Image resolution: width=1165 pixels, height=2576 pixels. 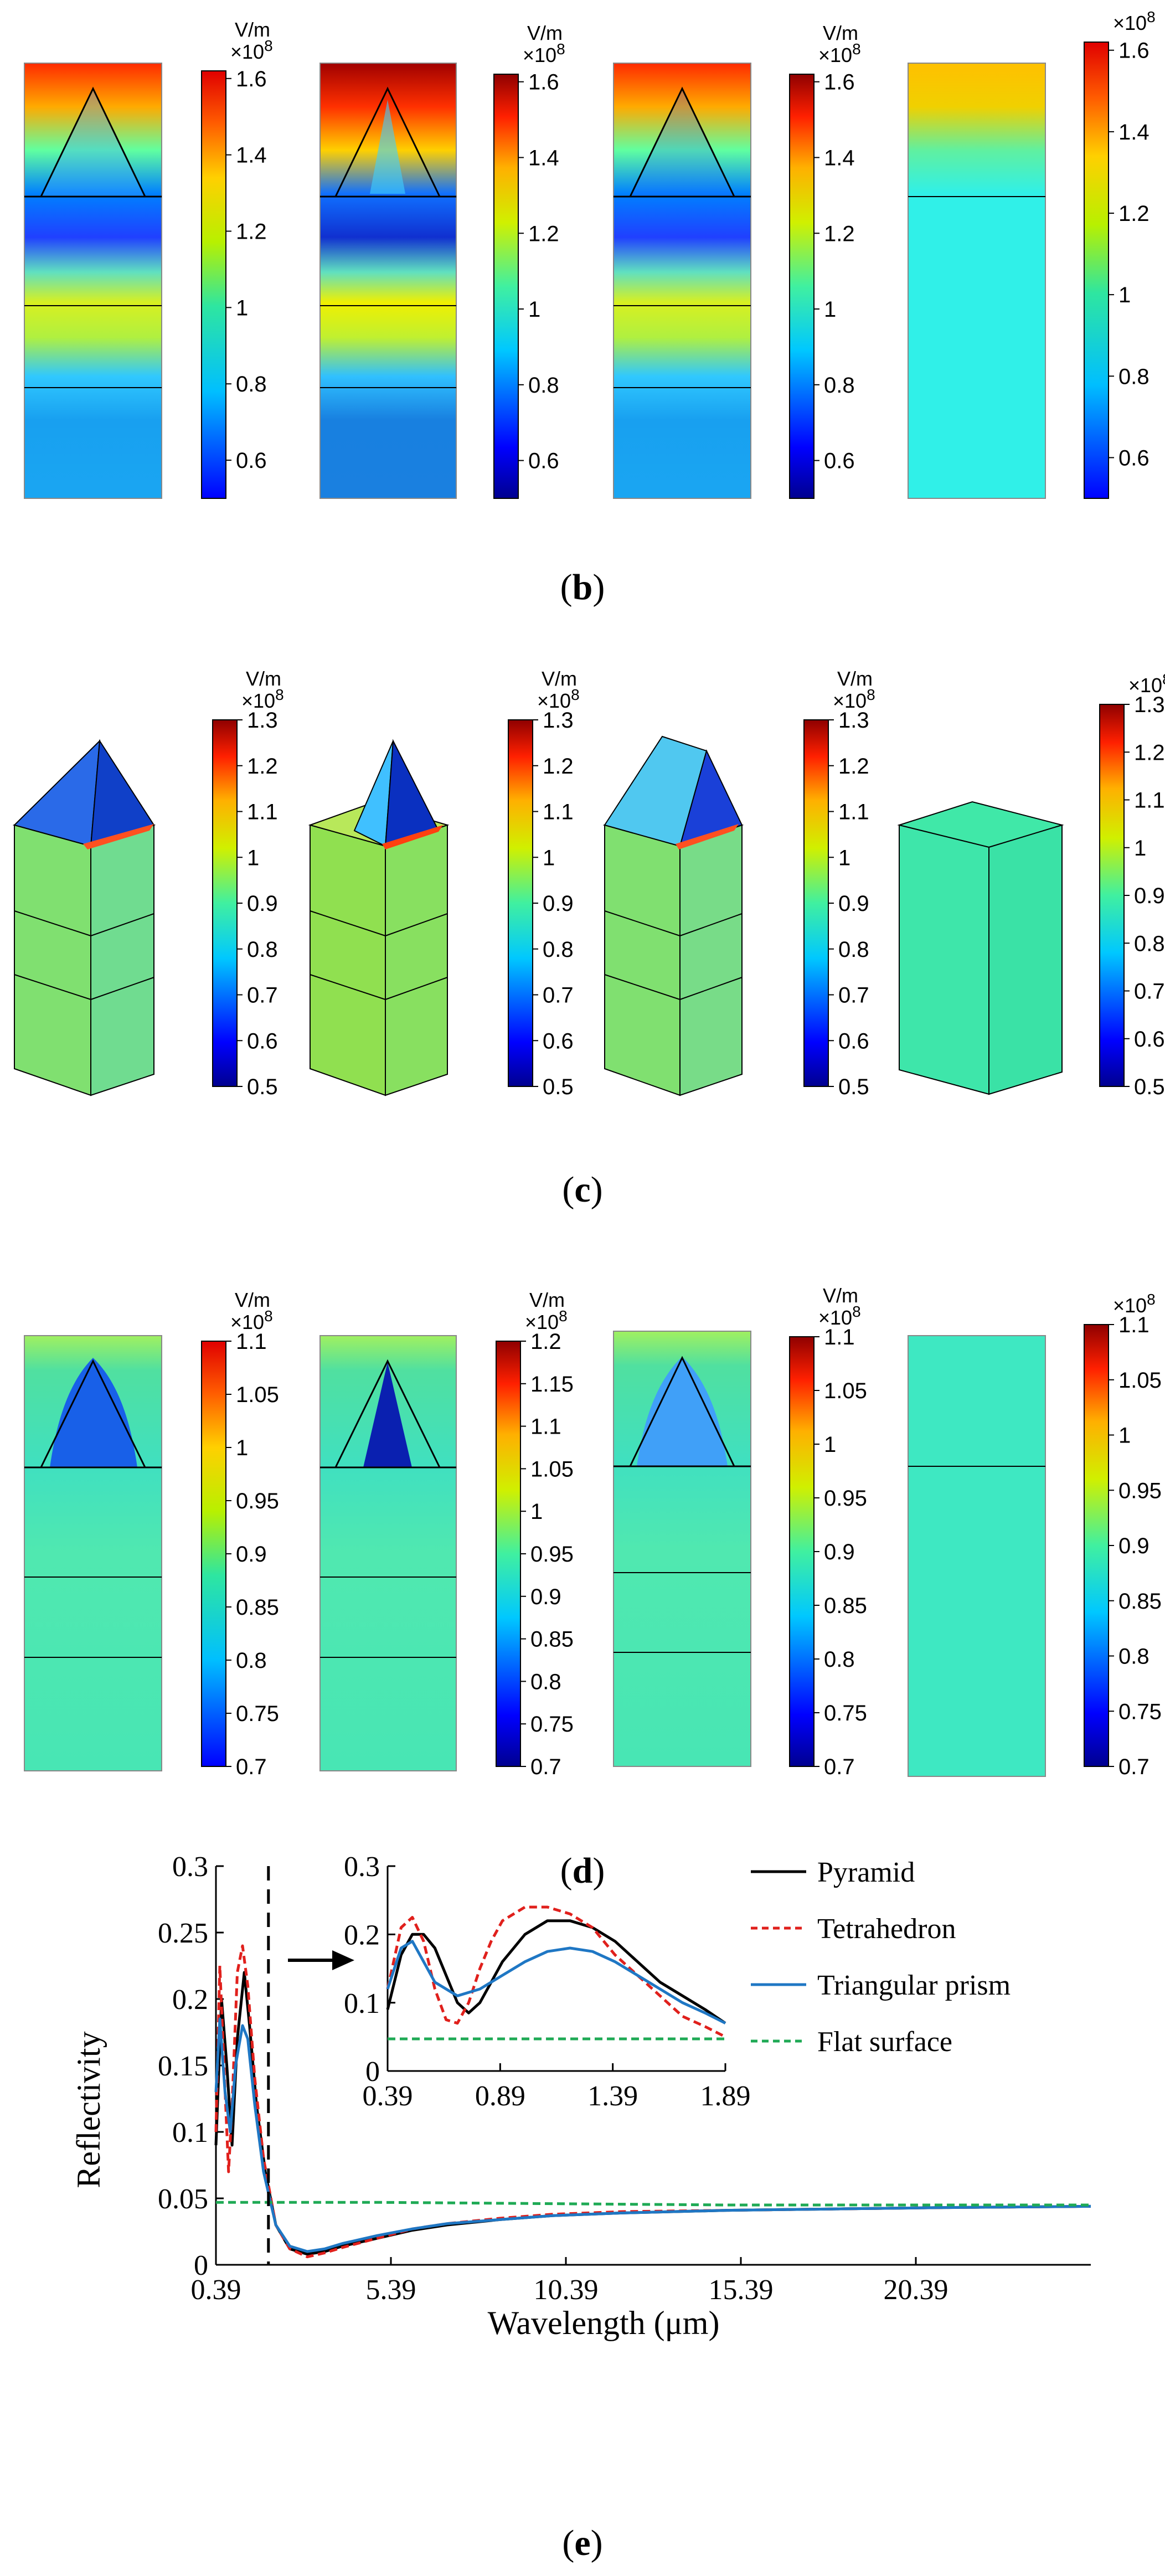 What do you see at coordinates (362, 2003) in the screenshot?
I see `y-tick-label: 0.1` at bounding box center [362, 2003].